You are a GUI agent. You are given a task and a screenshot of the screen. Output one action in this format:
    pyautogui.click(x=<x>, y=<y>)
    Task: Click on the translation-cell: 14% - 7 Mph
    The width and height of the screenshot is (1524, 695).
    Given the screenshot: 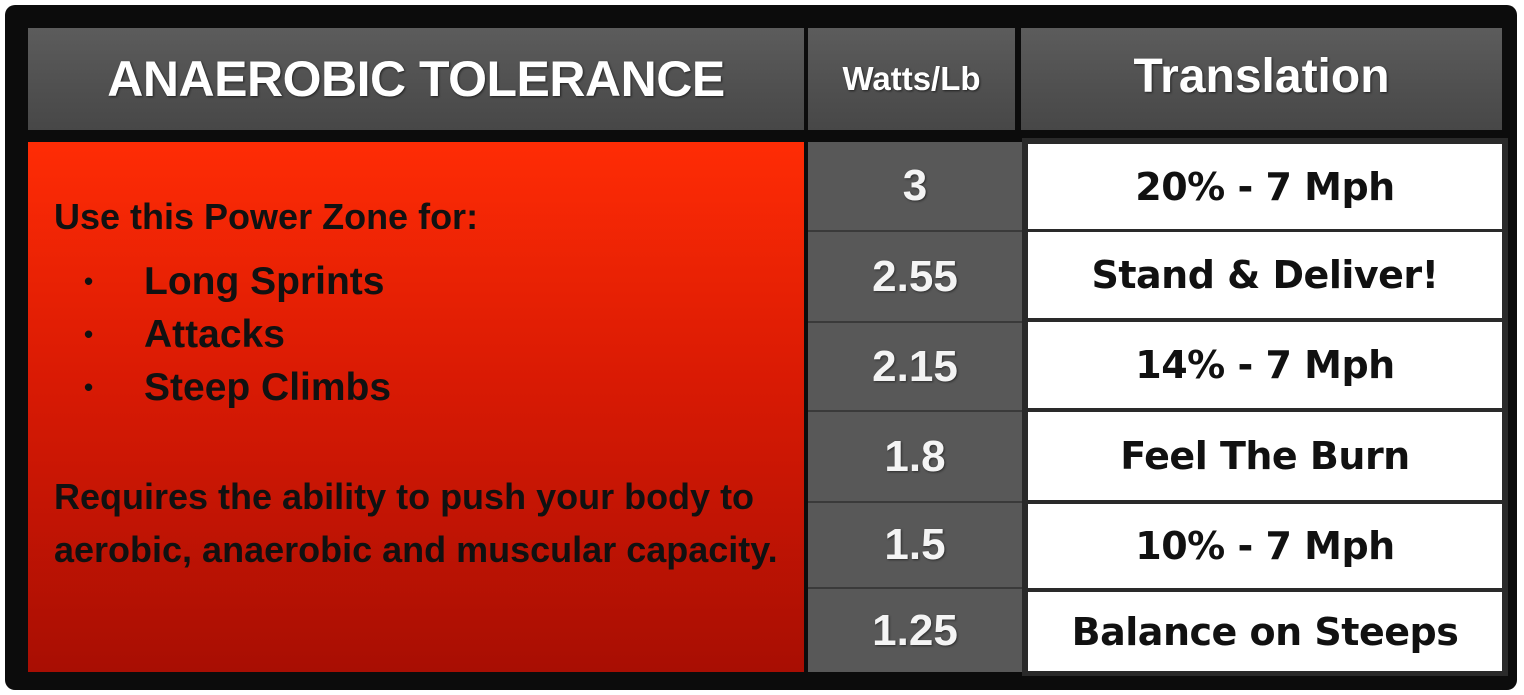 What is the action you would take?
    pyautogui.click(x=1265, y=365)
    